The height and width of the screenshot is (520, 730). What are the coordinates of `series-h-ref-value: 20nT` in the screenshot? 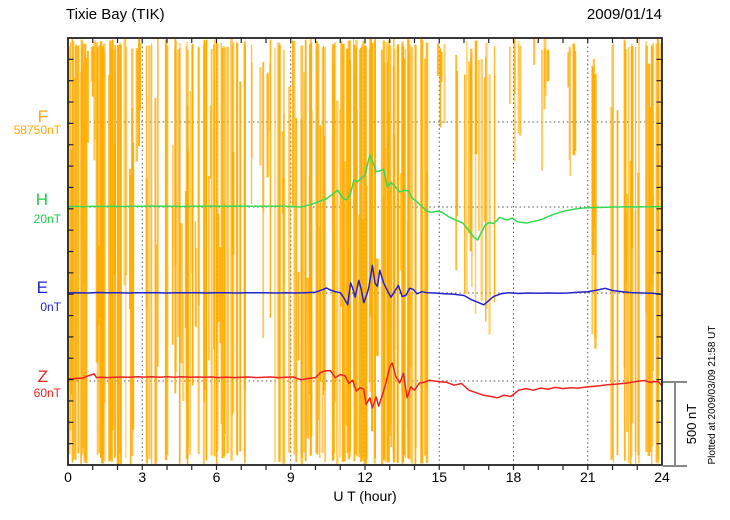 It's located at (47, 219).